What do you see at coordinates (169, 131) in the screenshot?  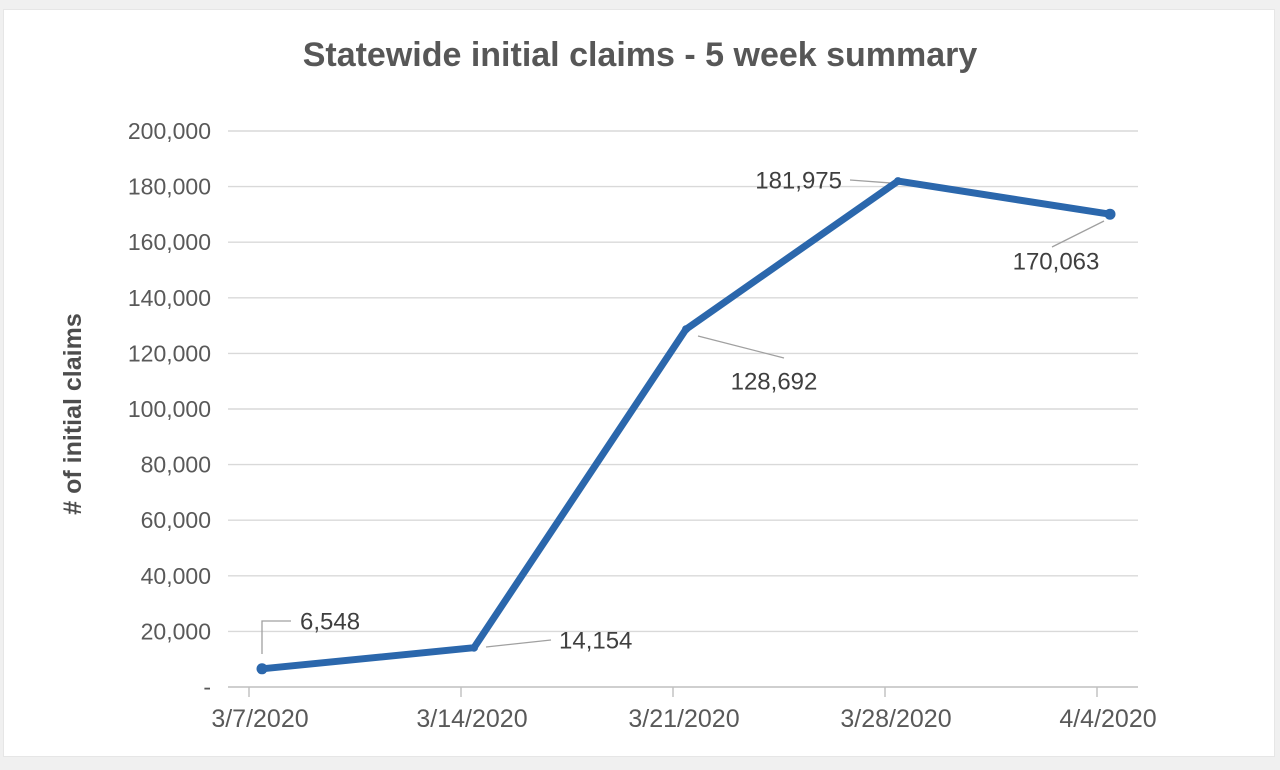 I see `y-axis-tick-label: 200,000` at bounding box center [169, 131].